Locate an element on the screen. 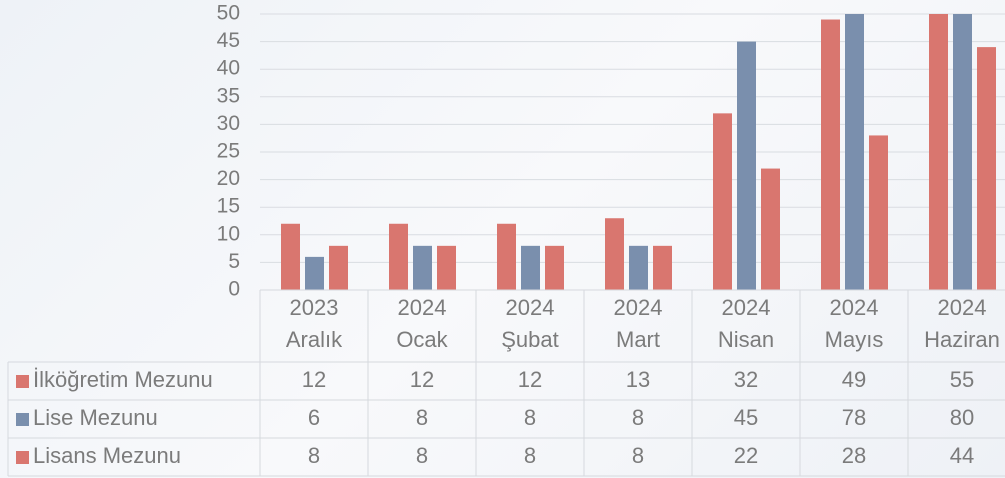 The height and width of the screenshot is (478, 1005). table-cell: 13 is located at coordinates (638, 379).